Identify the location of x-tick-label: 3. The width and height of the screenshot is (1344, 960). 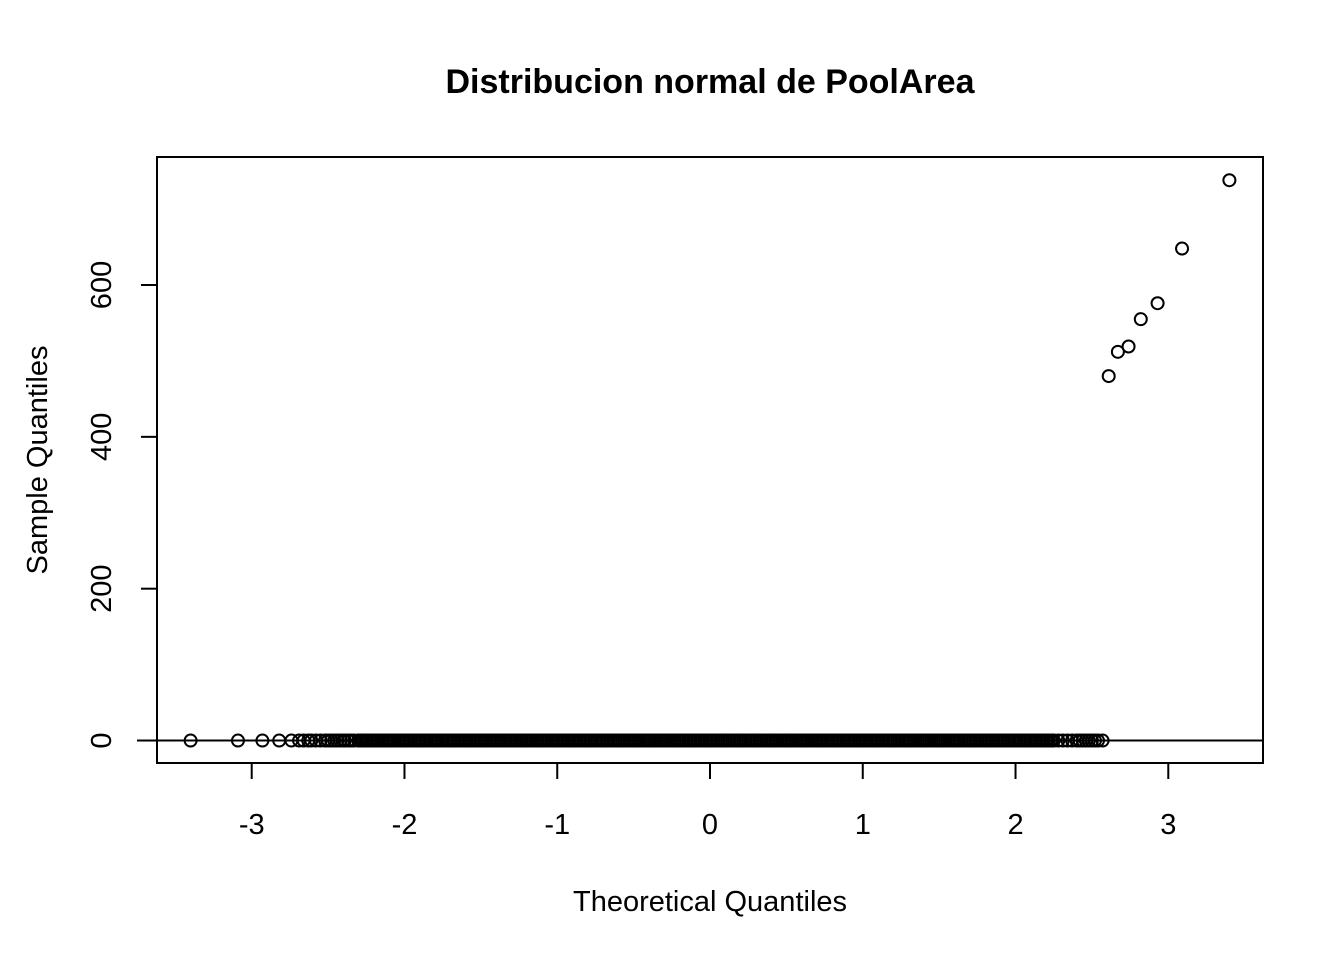
(1168, 825).